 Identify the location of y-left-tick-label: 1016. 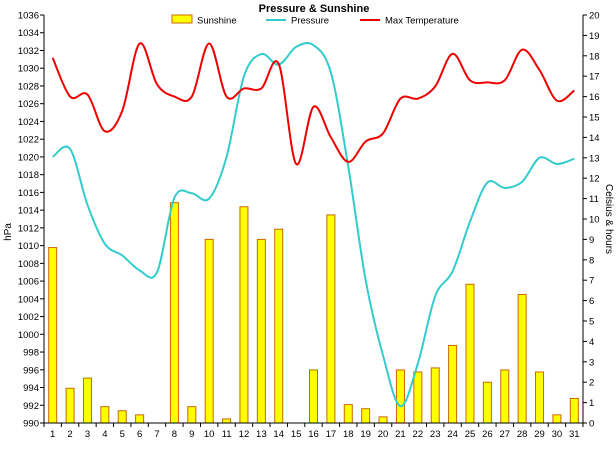
(28, 193).